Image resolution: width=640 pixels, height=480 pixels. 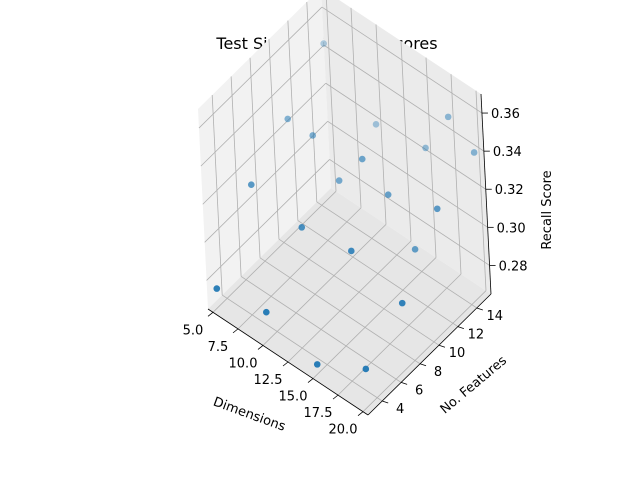 I want to click on y-tick-label: 12, so click(x=476, y=335).